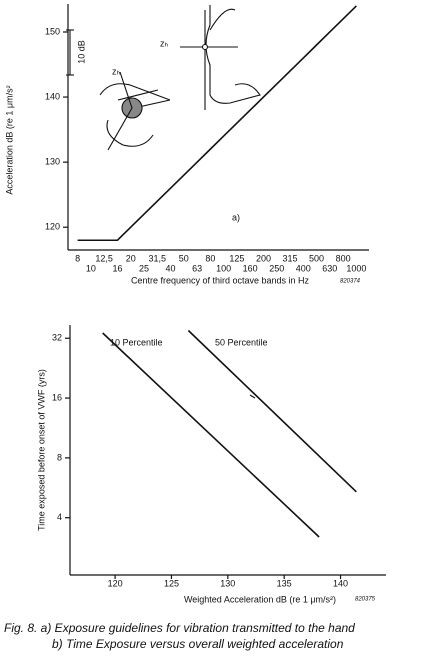 The height and width of the screenshot is (656, 424). I want to click on y-tick-label: 150, so click(52, 31).